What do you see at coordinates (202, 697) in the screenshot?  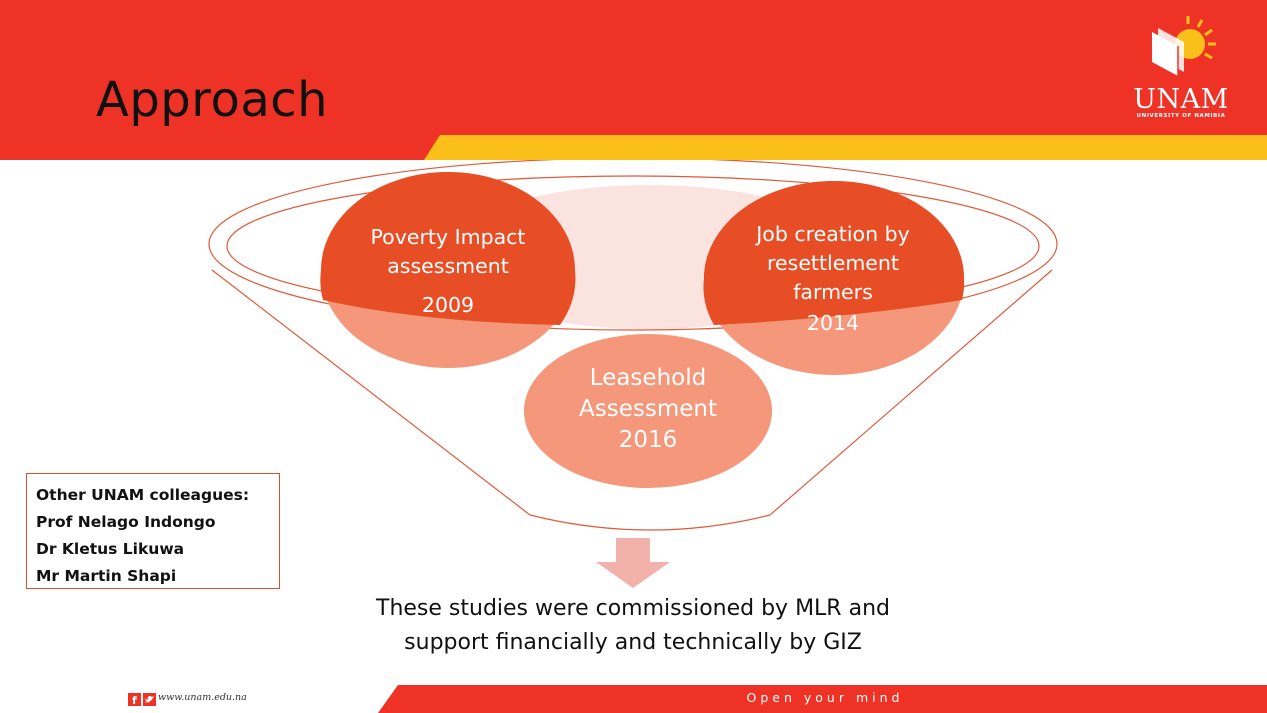 I see `footer-url: www.unam.edu.na` at bounding box center [202, 697].